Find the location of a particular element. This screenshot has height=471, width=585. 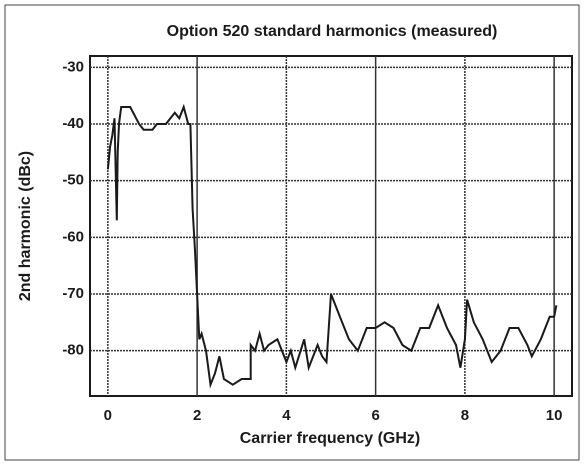

y-tick-label: -30 is located at coordinates (73, 66).